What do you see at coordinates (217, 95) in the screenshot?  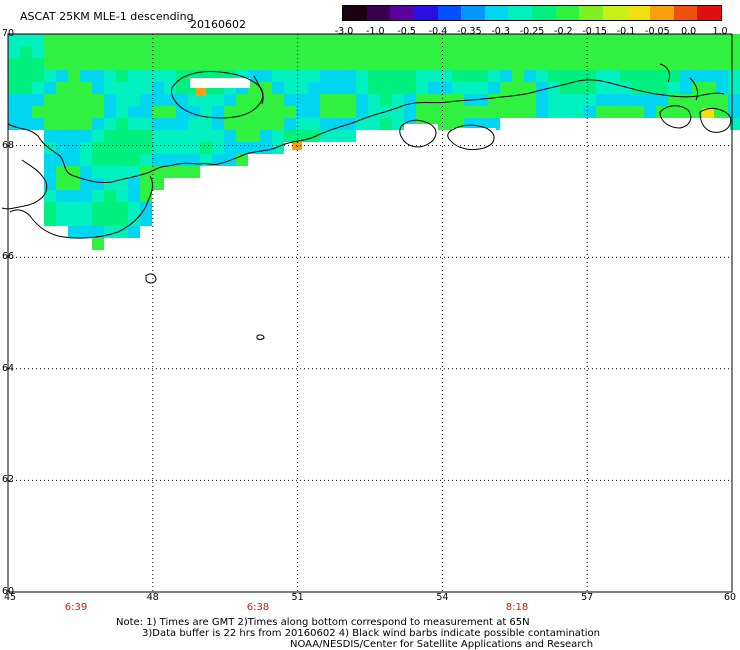 I see `island-coast` at bounding box center [217, 95].